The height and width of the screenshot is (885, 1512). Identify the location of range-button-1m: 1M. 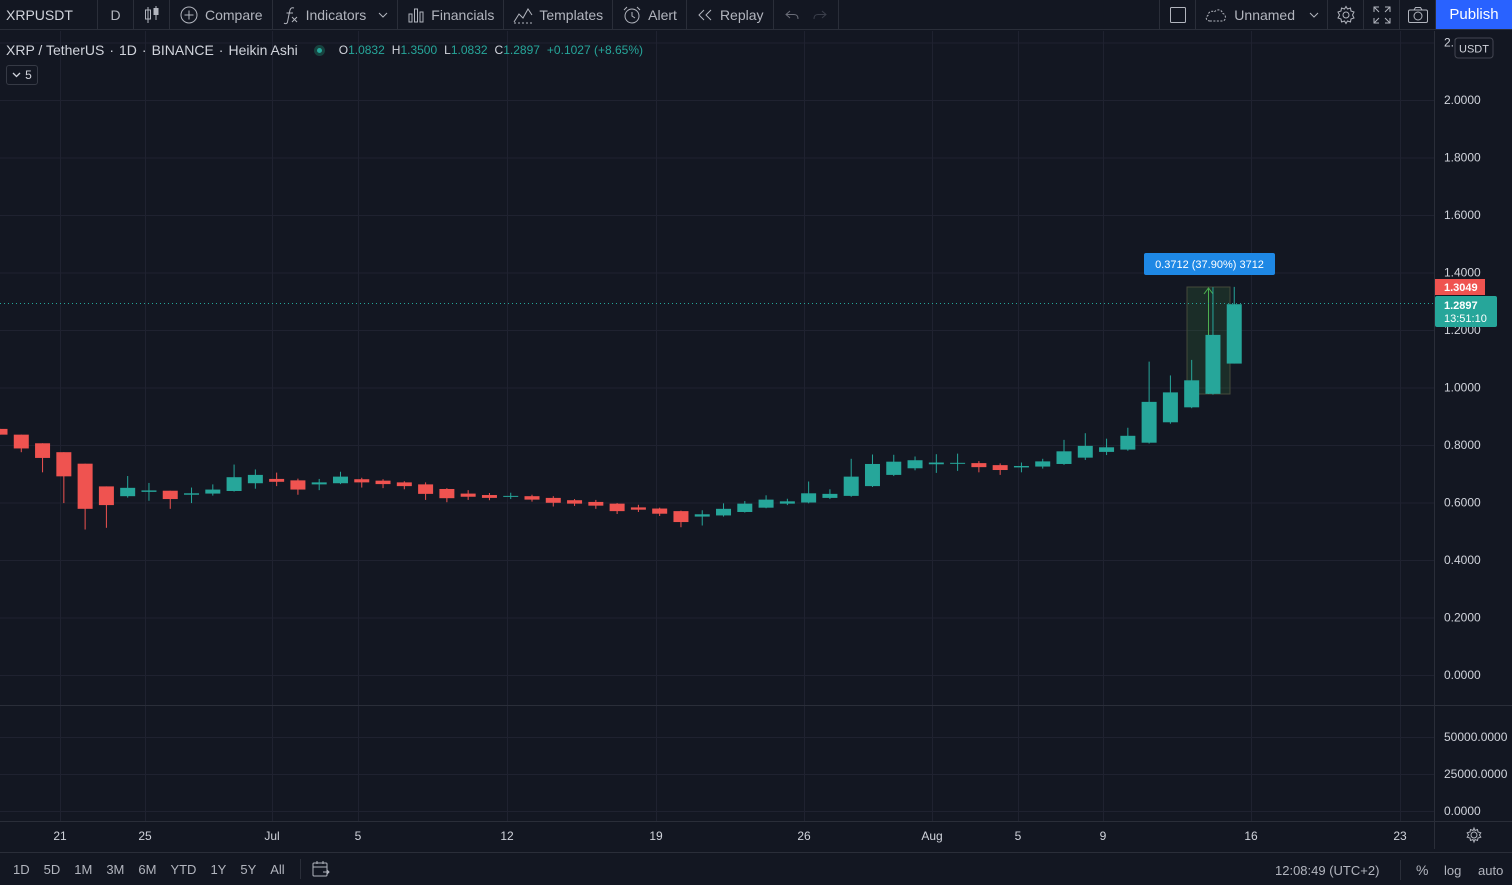
(83, 869).